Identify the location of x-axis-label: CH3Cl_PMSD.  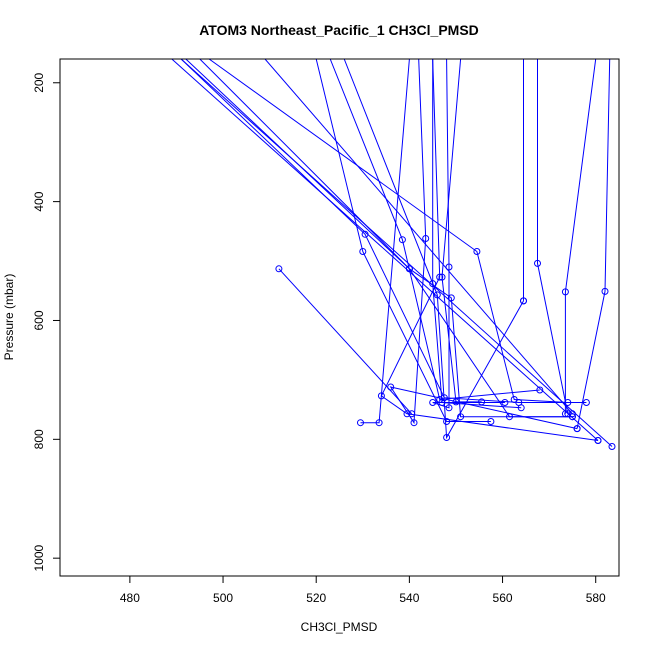
(339, 627).